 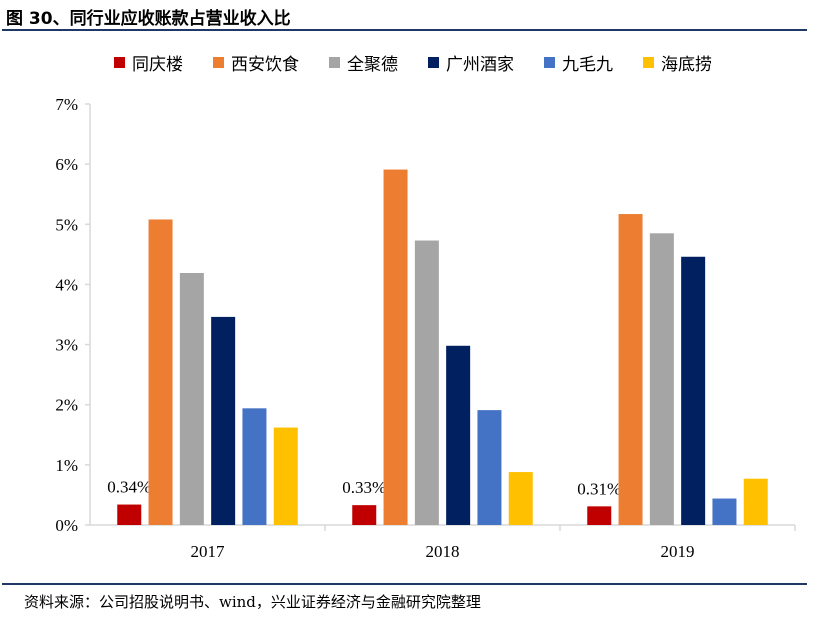 I want to click on x-tick-label: 2017, so click(x=208, y=551).